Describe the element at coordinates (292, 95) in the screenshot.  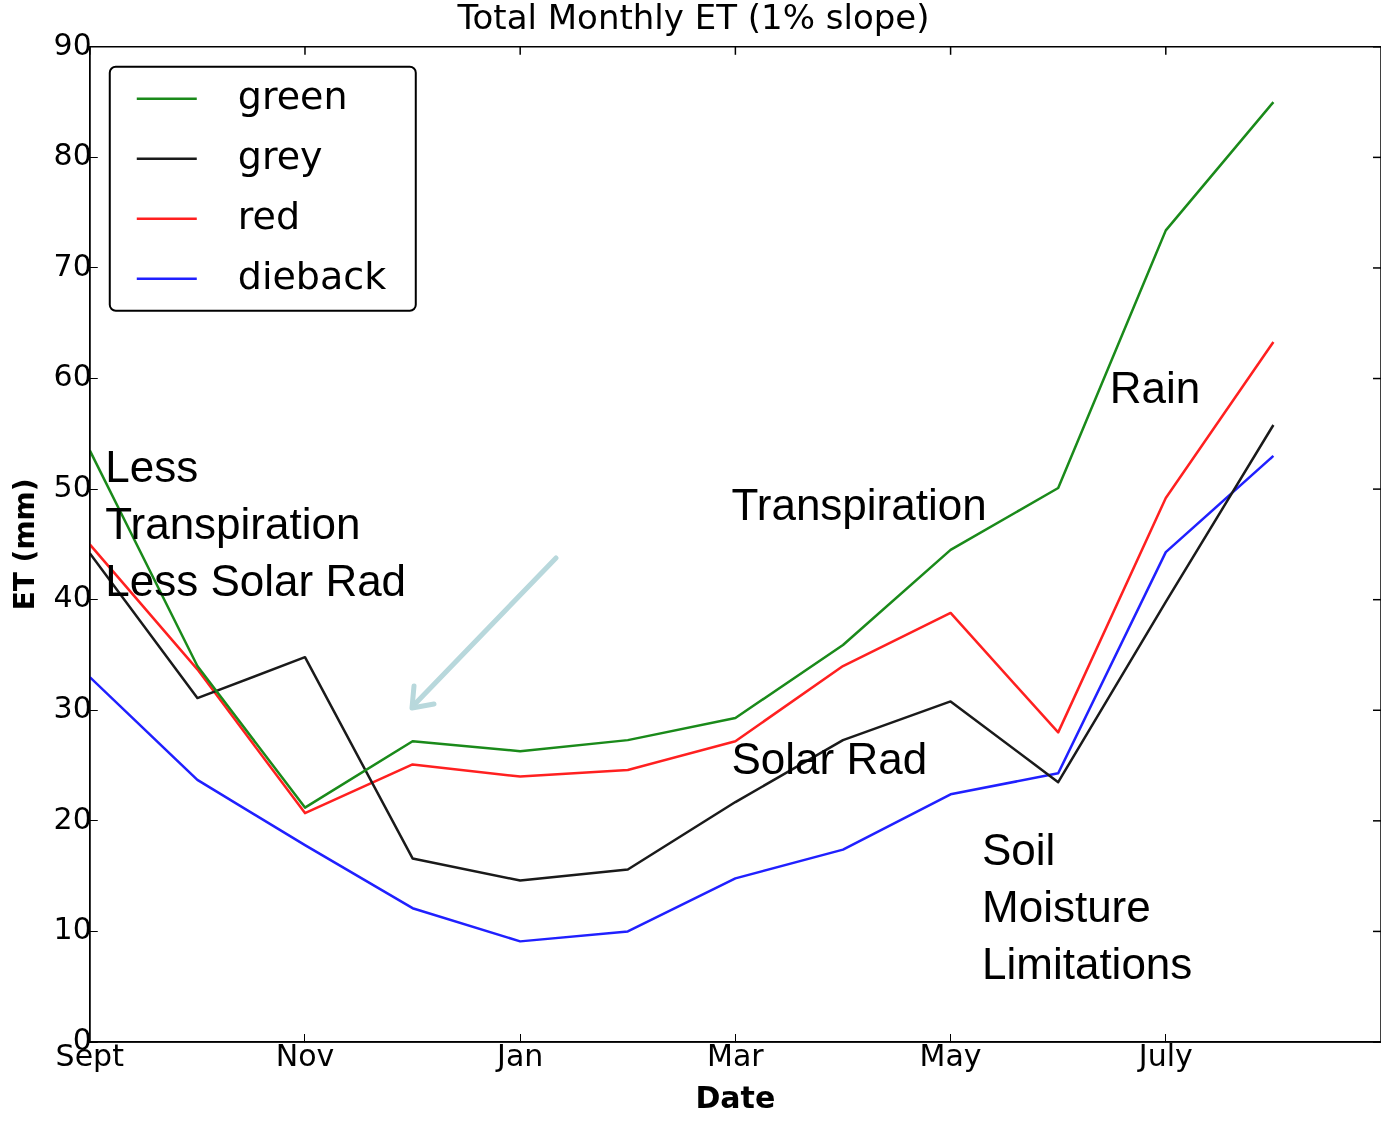
I see `legend-label: green` at that location.